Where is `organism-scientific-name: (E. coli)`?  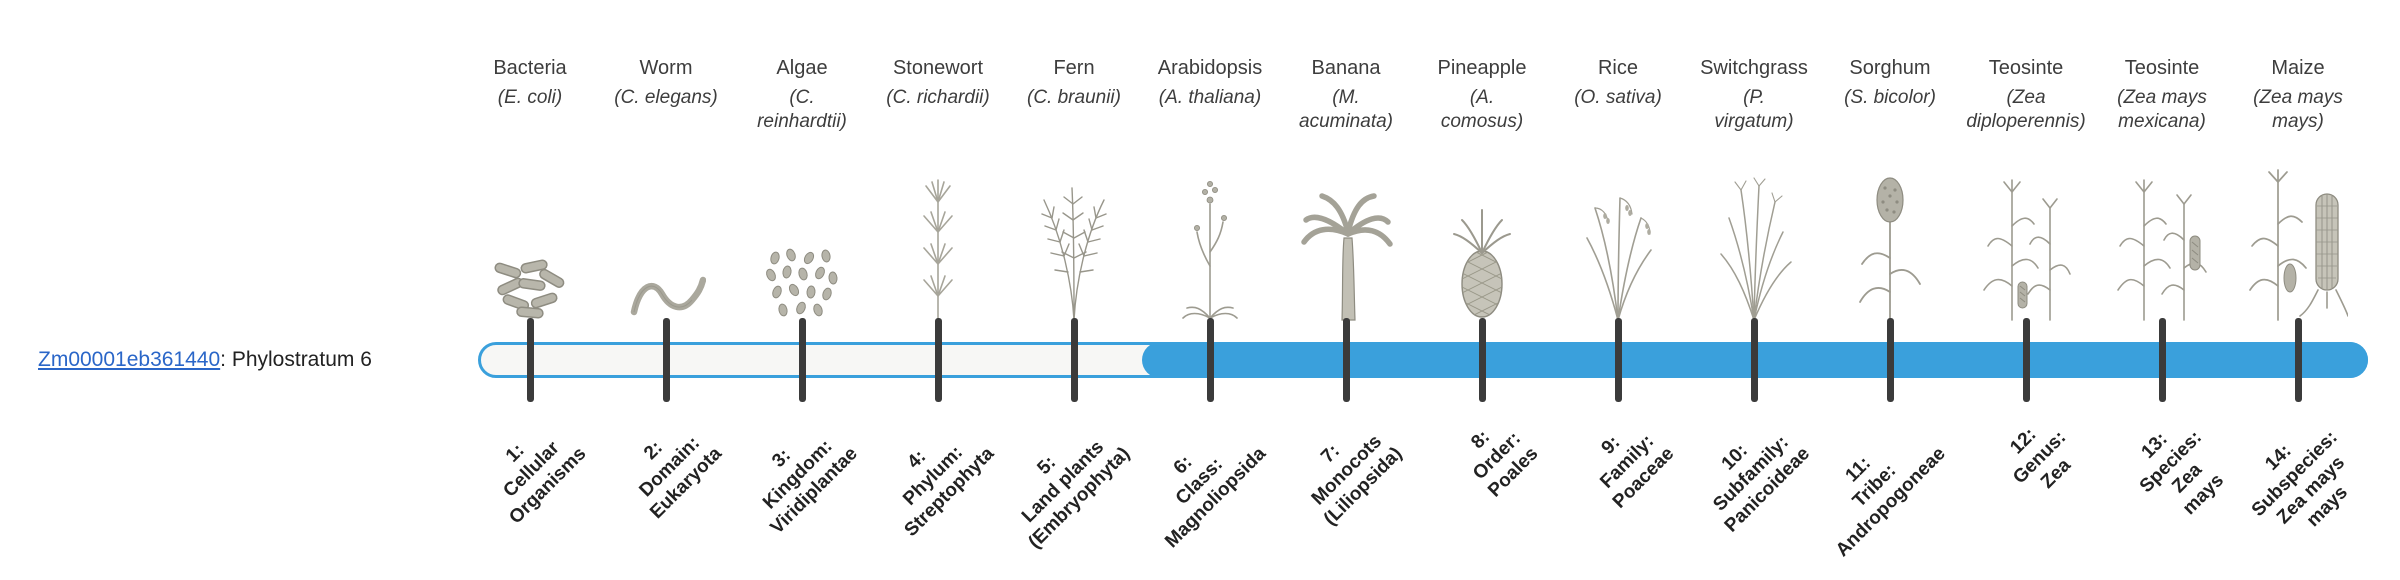 organism-scientific-name: (E. coli) is located at coordinates (530, 97).